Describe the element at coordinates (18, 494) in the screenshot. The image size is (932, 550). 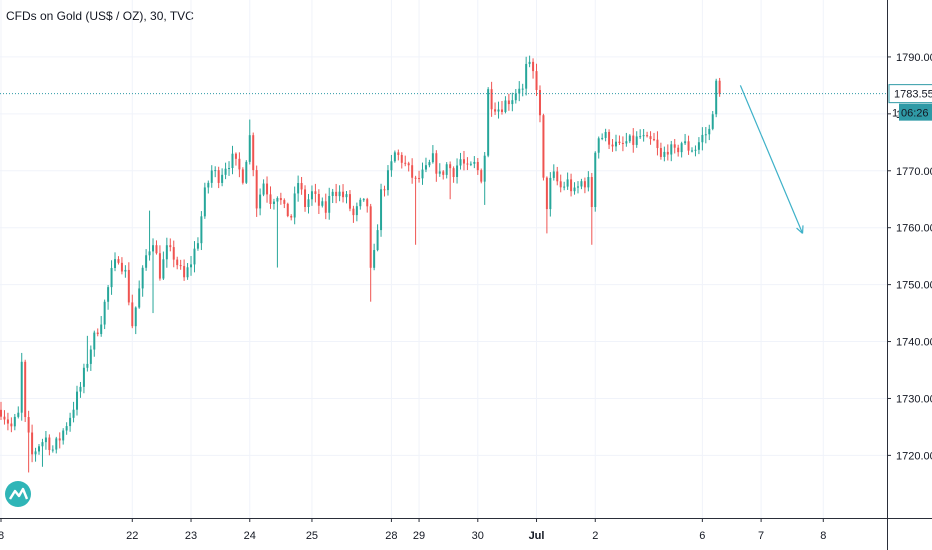
I see `tradingview-logo-icon` at that location.